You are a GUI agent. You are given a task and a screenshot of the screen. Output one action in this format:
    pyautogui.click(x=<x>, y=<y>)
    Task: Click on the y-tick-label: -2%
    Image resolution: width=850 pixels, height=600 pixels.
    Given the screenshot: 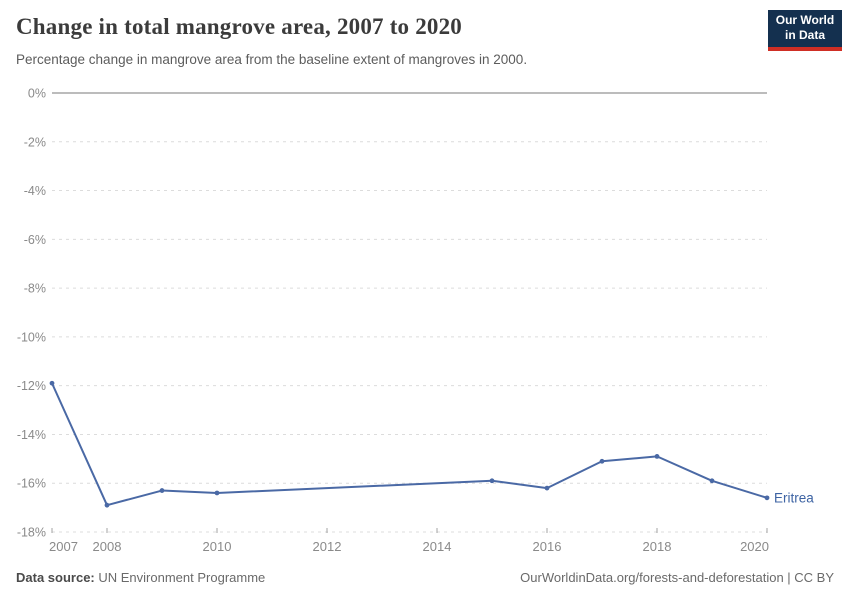 What is the action you would take?
    pyautogui.click(x=35, y=142)
    